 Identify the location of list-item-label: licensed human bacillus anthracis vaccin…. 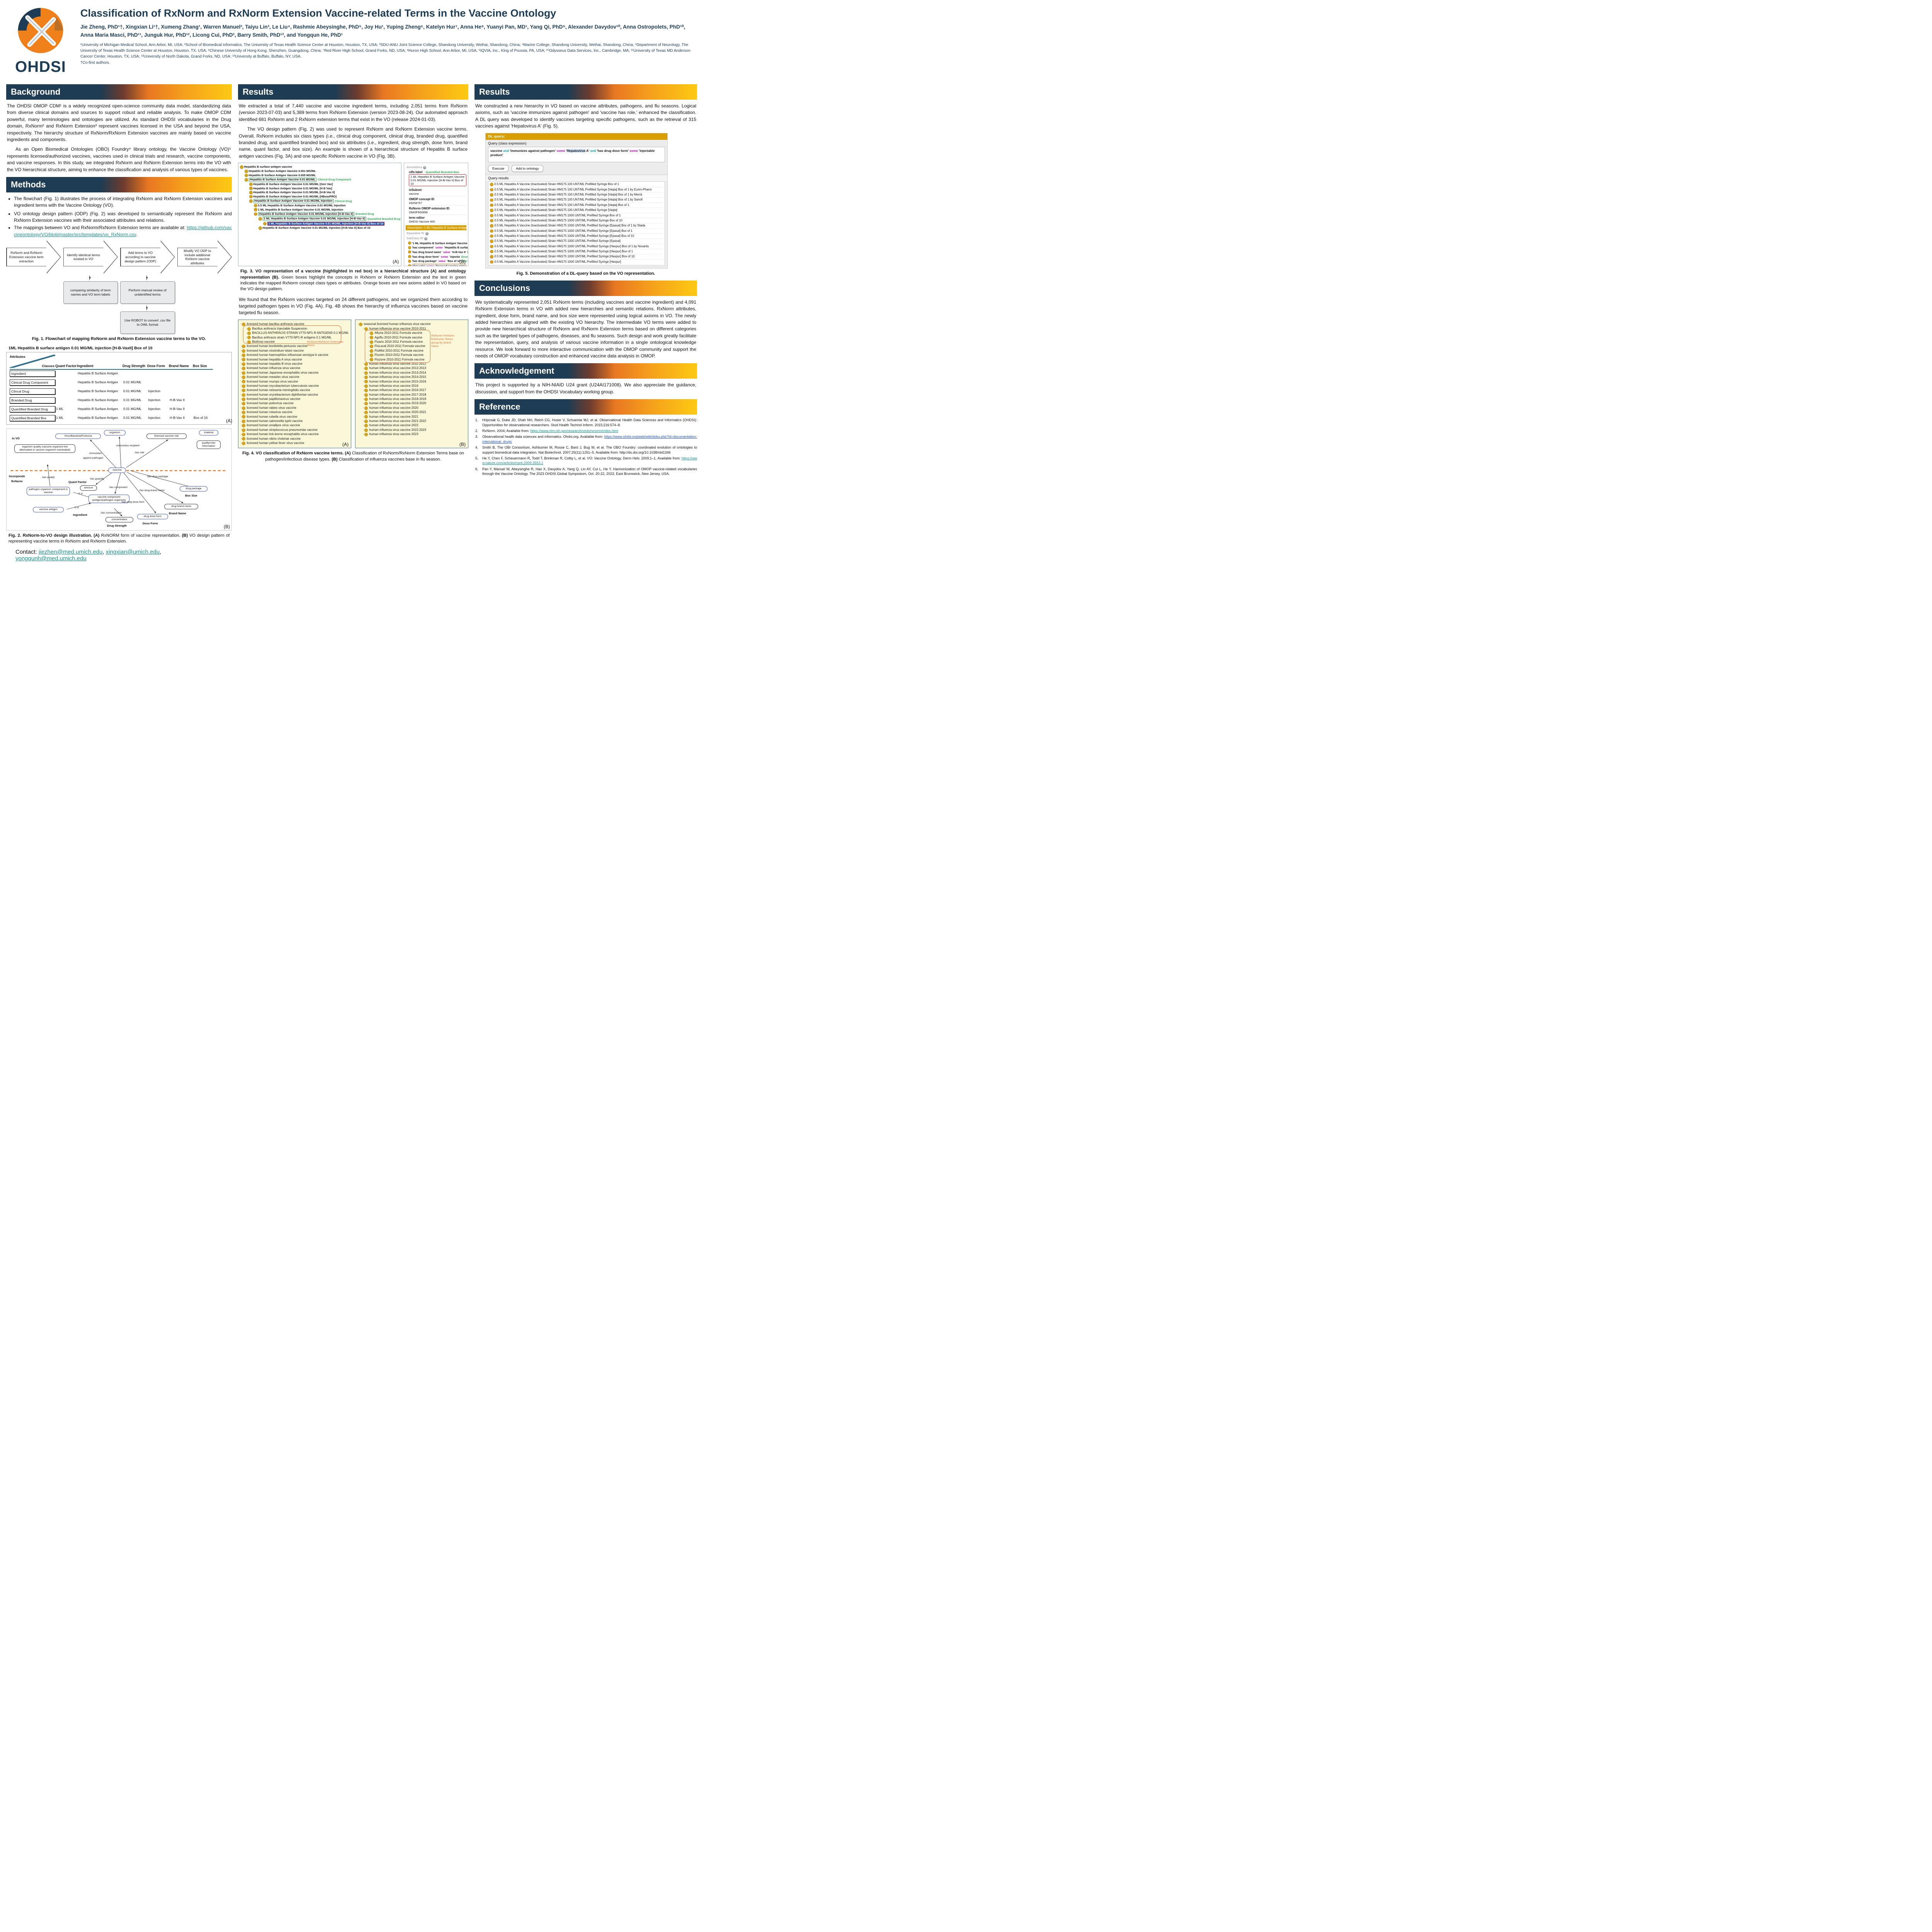
(275, 324).